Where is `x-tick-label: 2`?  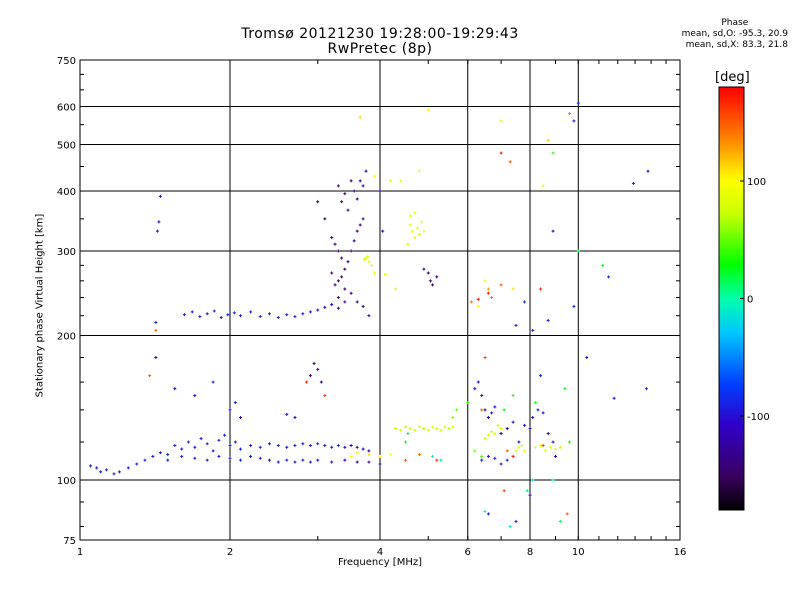 x-tick-label: 2 is located at coordinates (230, 552).